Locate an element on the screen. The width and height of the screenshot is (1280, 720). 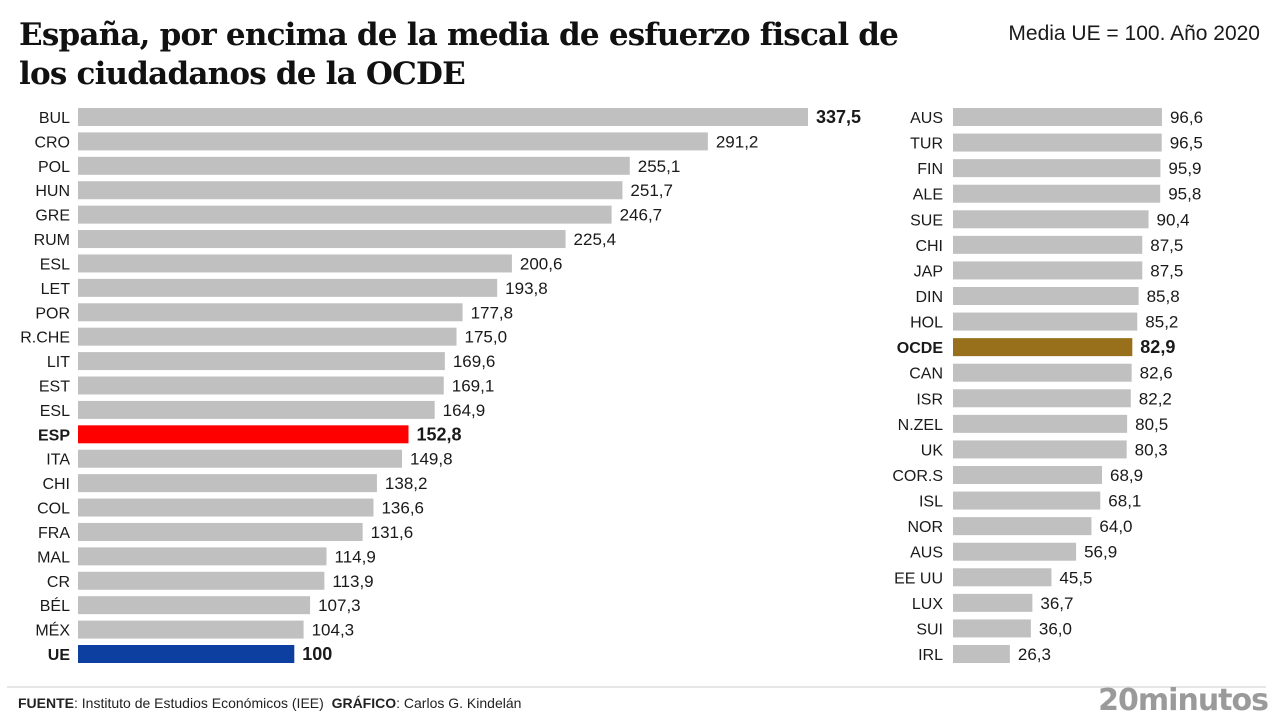
bar-row: POR 177,8 is located at coordinates (274, 312).